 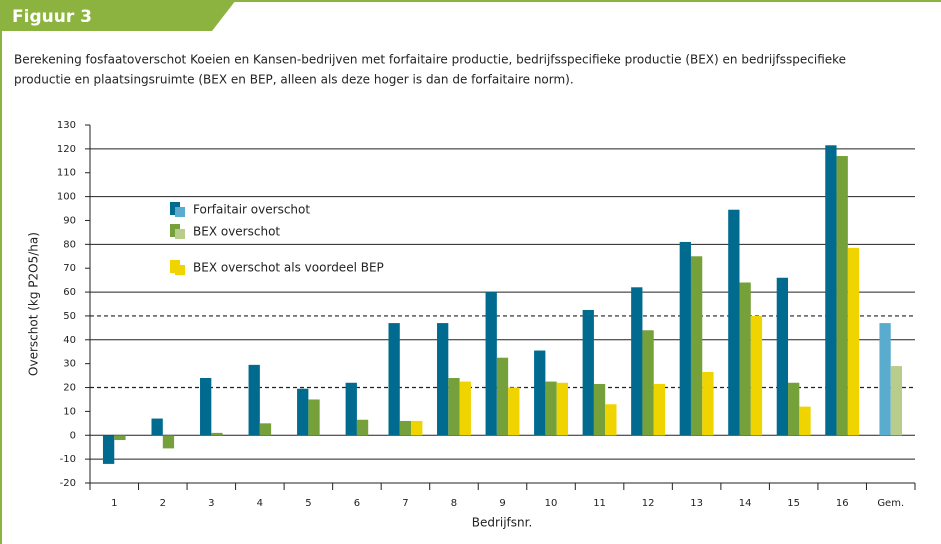 What do you see at coordinates (69, 388) in the screenshot?
I see `y-tick-label: 20` at bounding box center [69, 388].